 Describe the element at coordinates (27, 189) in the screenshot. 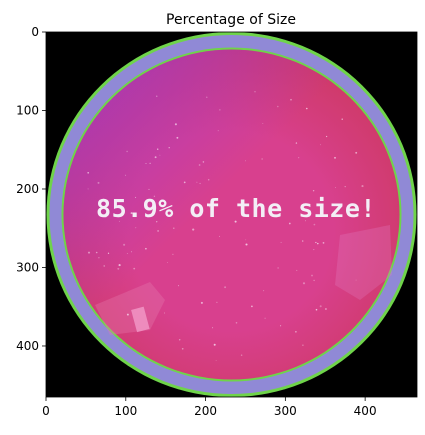

I see `y-tick-label: 200` at that location.